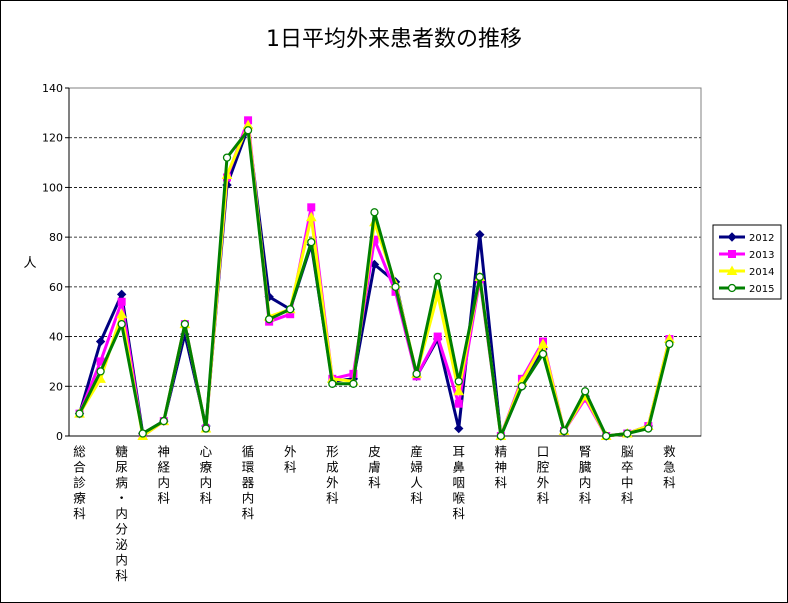 This screenshot has width=788, height=603. Describe the element at coordinates (56, 287) in the screenshot. I see `y-tick-label: 60` at that location.